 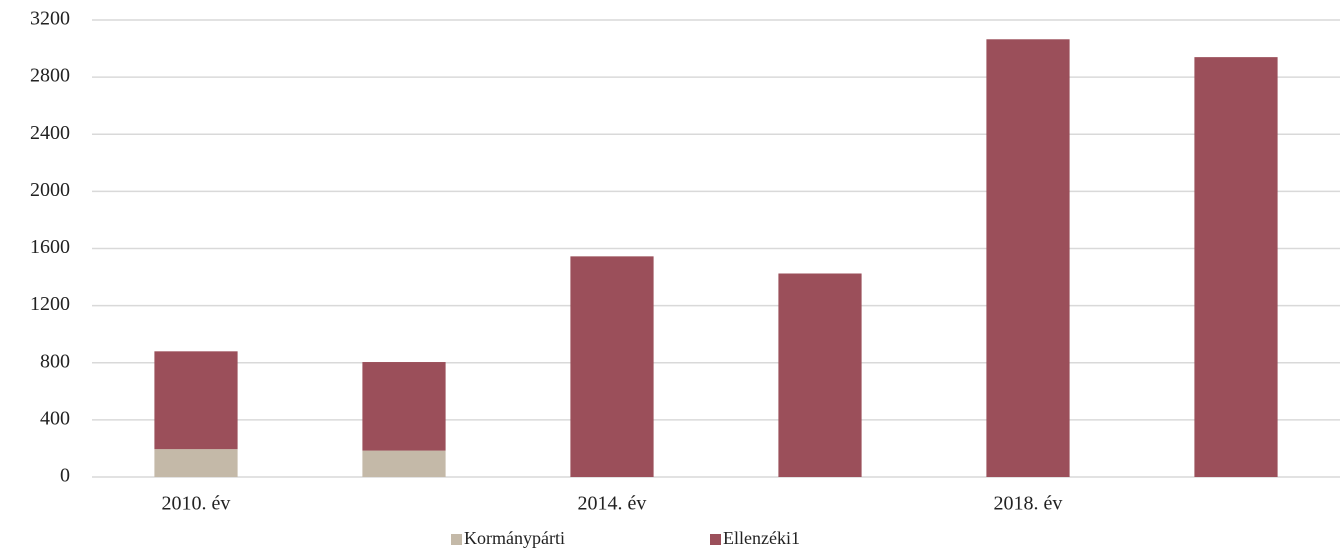 What do you see at coordinates (50, 247) in the screenshot?
I see `y-tick-label: 1600` at bounding box center [50, 247].